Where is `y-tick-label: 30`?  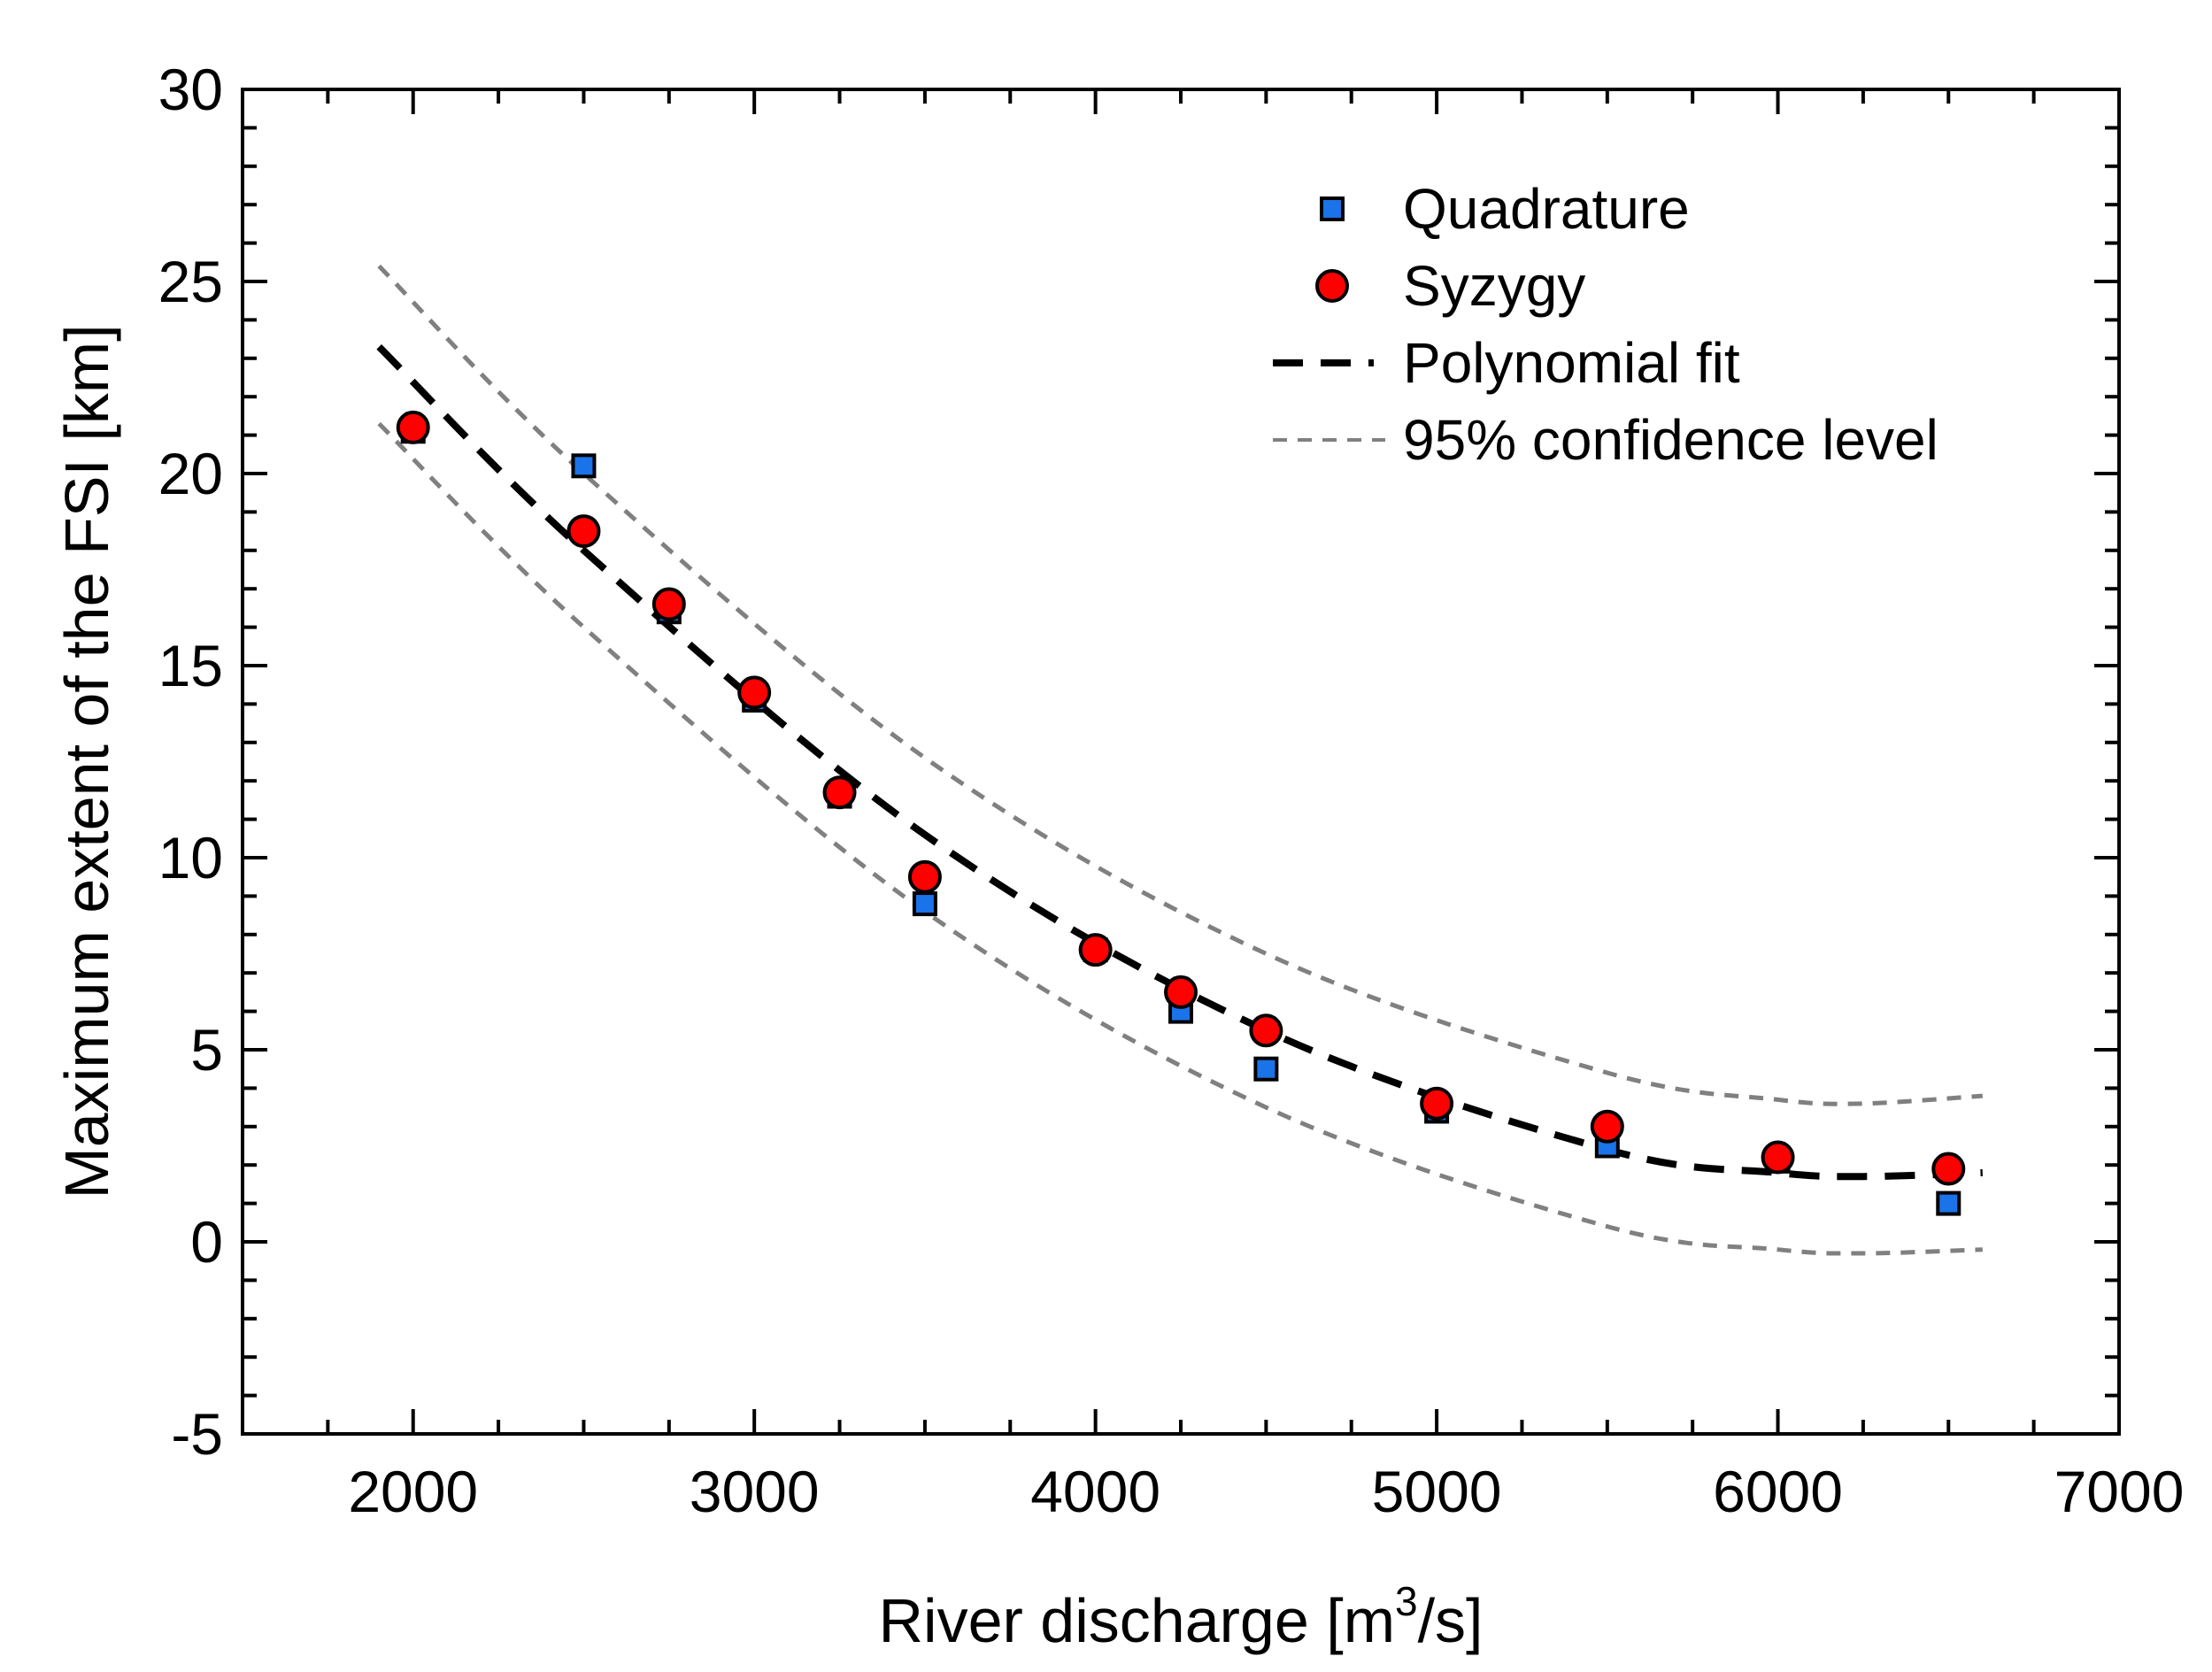
y-tick-label: 30 is located at coordinates (190, 89).